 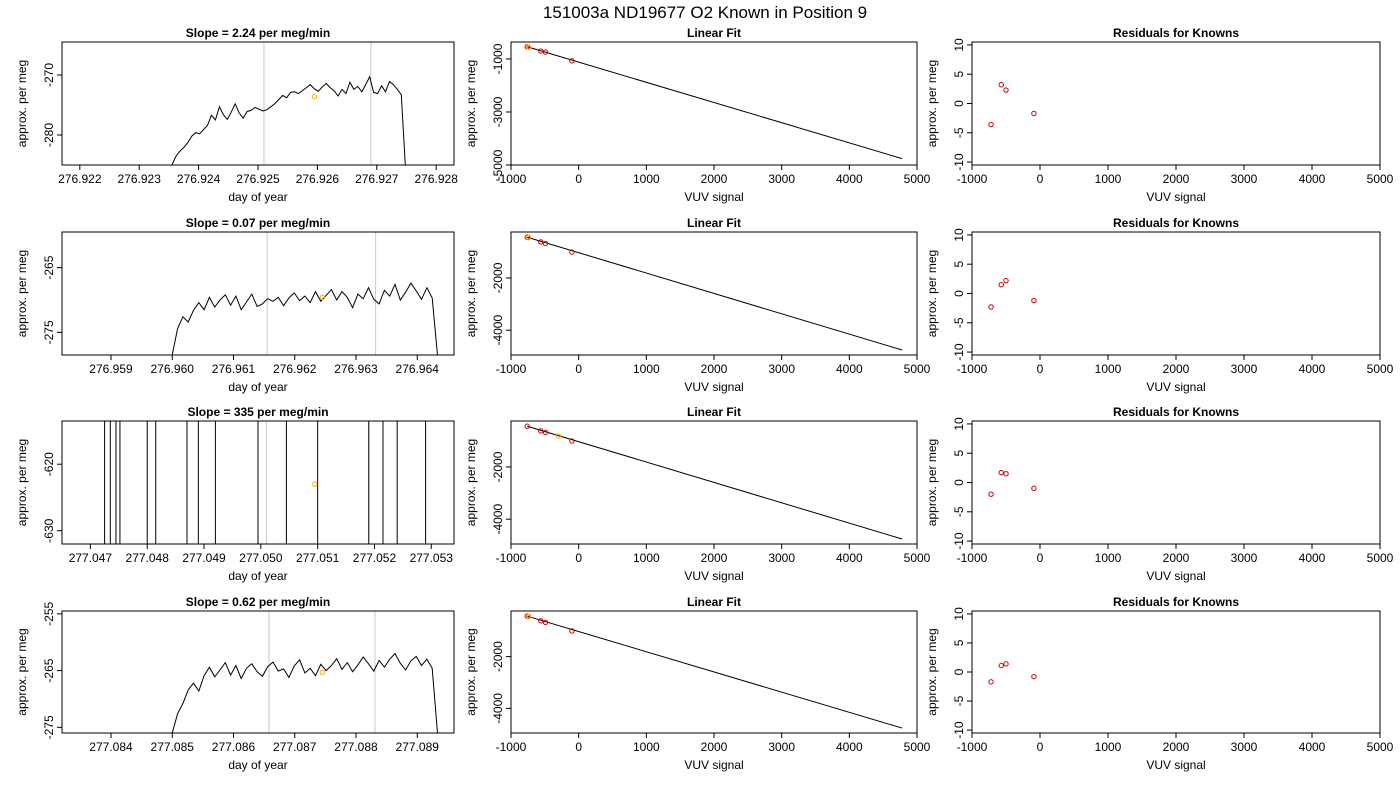 I want to click on x-tick-label: 277.084, so click(x=111, y=747).